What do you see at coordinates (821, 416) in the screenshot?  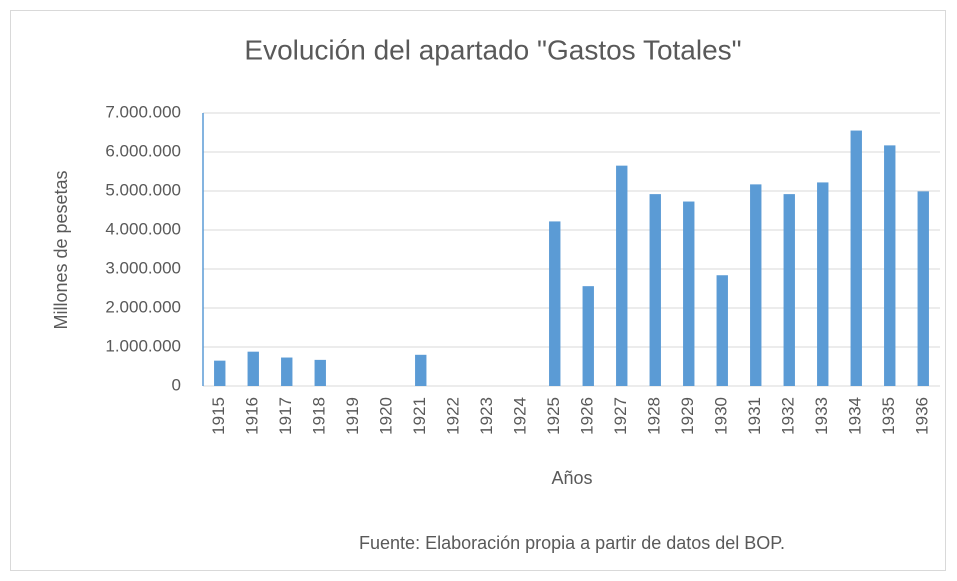 I see `x-tick-label: 1933` at bounding box center [821, 416].